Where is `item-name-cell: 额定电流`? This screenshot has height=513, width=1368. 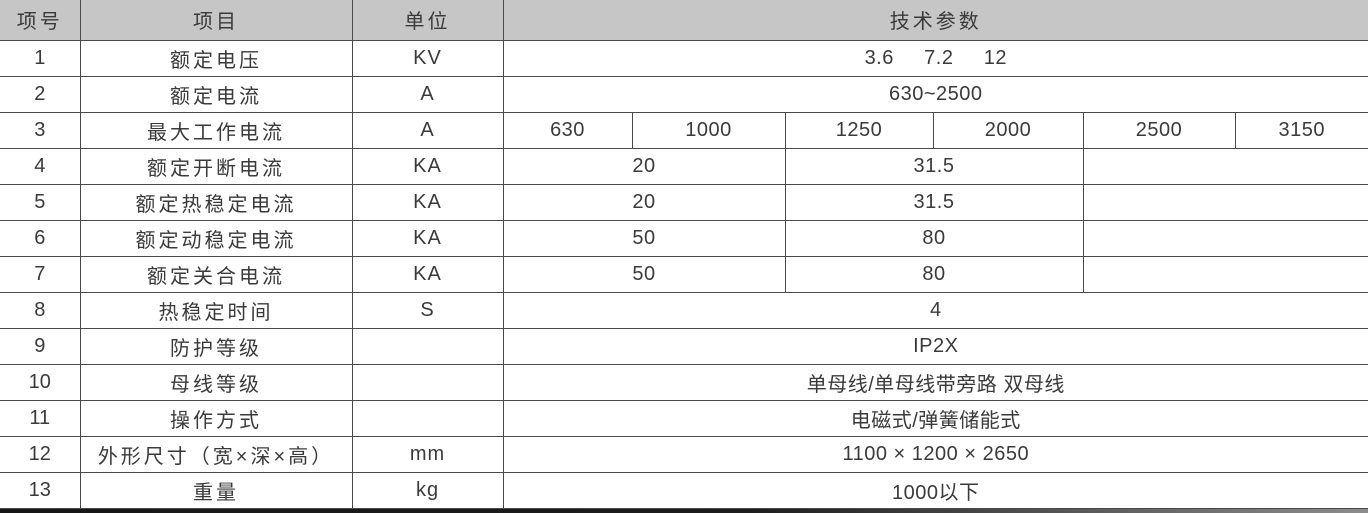
item-name-cell: 额定电流 is located at coordinates (216, 94).